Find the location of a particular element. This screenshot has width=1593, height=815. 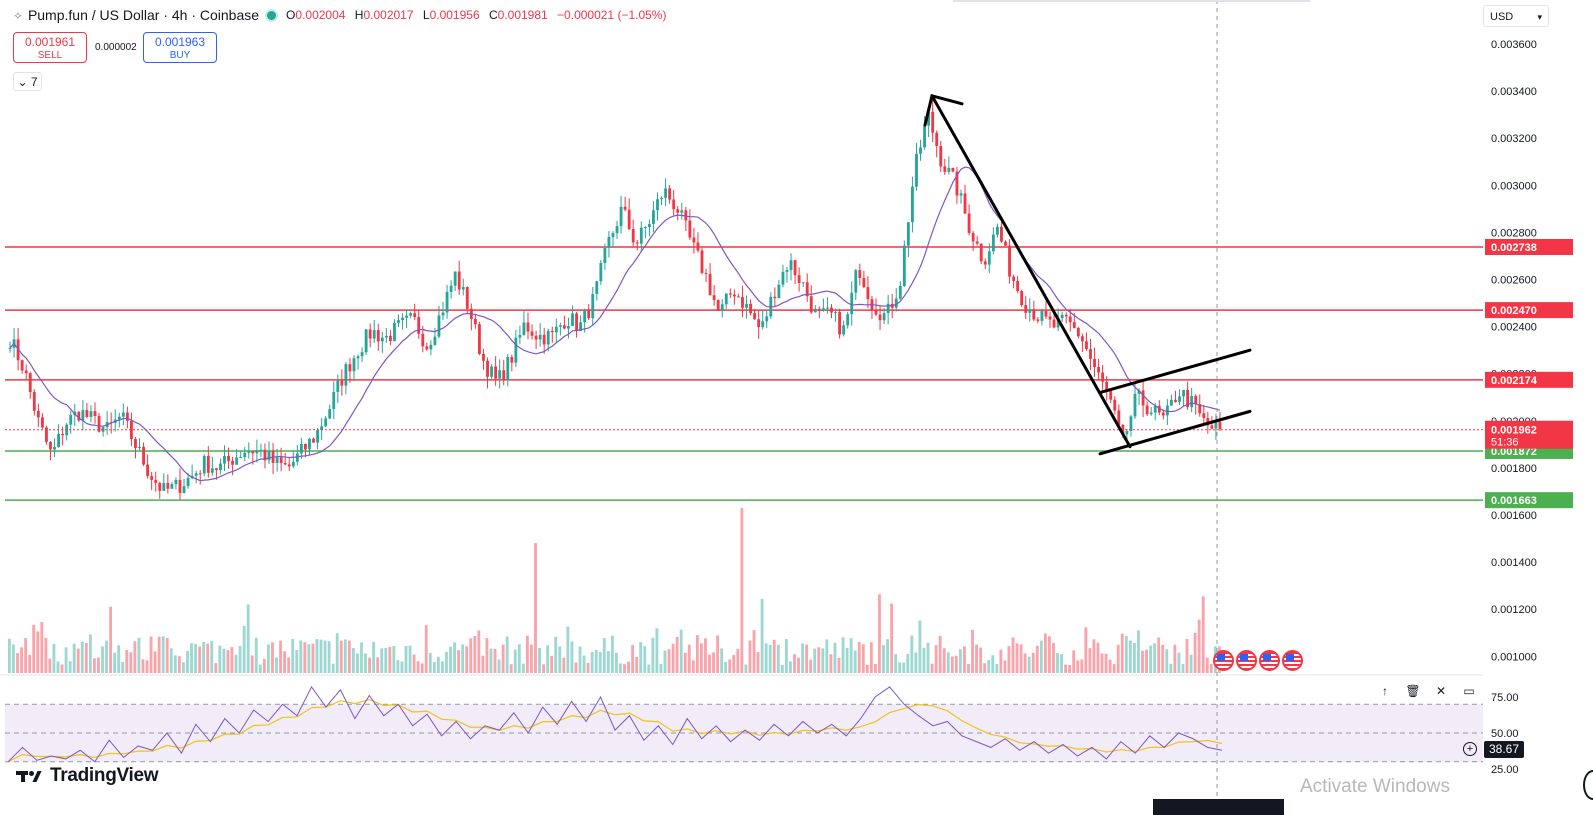

sell-label: SELL is located at coordinates (50, 55).